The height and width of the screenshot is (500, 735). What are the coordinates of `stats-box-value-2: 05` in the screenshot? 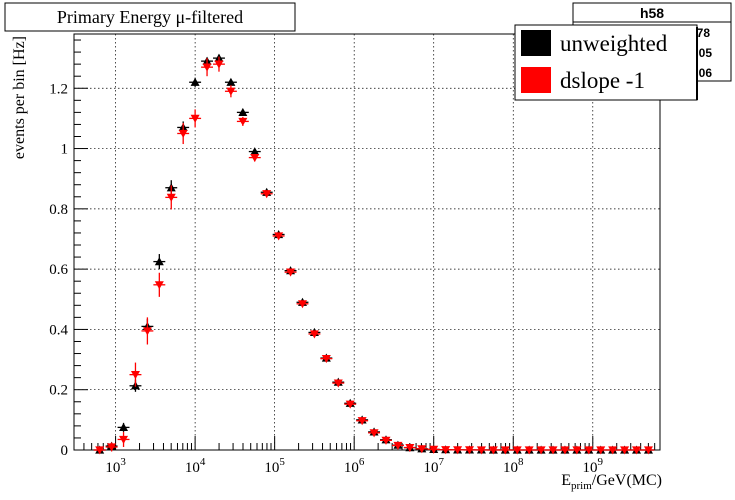 It's located at (706, 53).